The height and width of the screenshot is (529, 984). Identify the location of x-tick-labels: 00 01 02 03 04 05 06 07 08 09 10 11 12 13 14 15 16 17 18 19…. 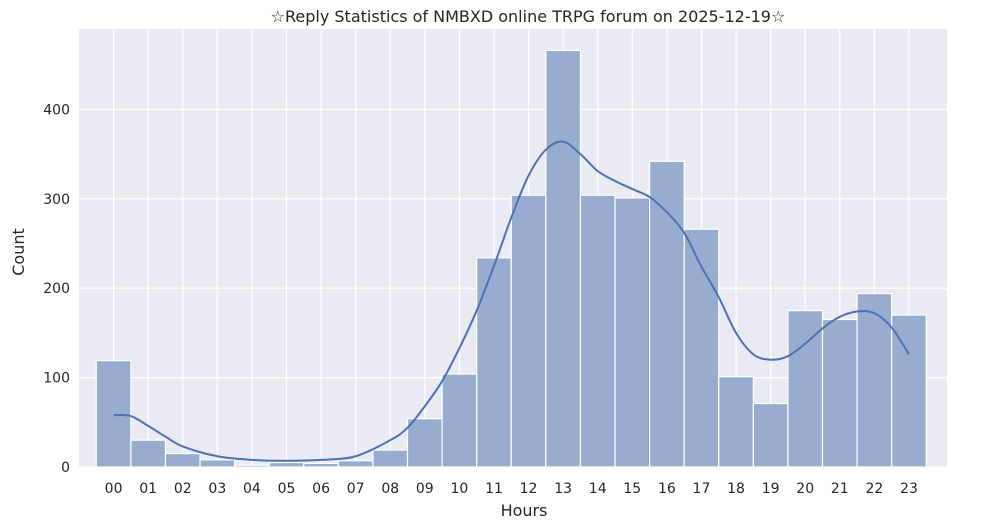
(511, 489).